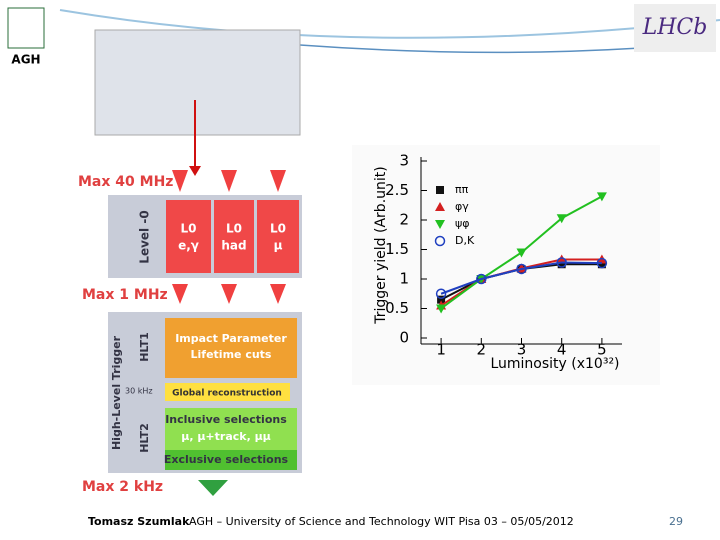  Describe the element at coordinates (522, 350) in the screenshot. I see `x-tick-label: 3` at that location.